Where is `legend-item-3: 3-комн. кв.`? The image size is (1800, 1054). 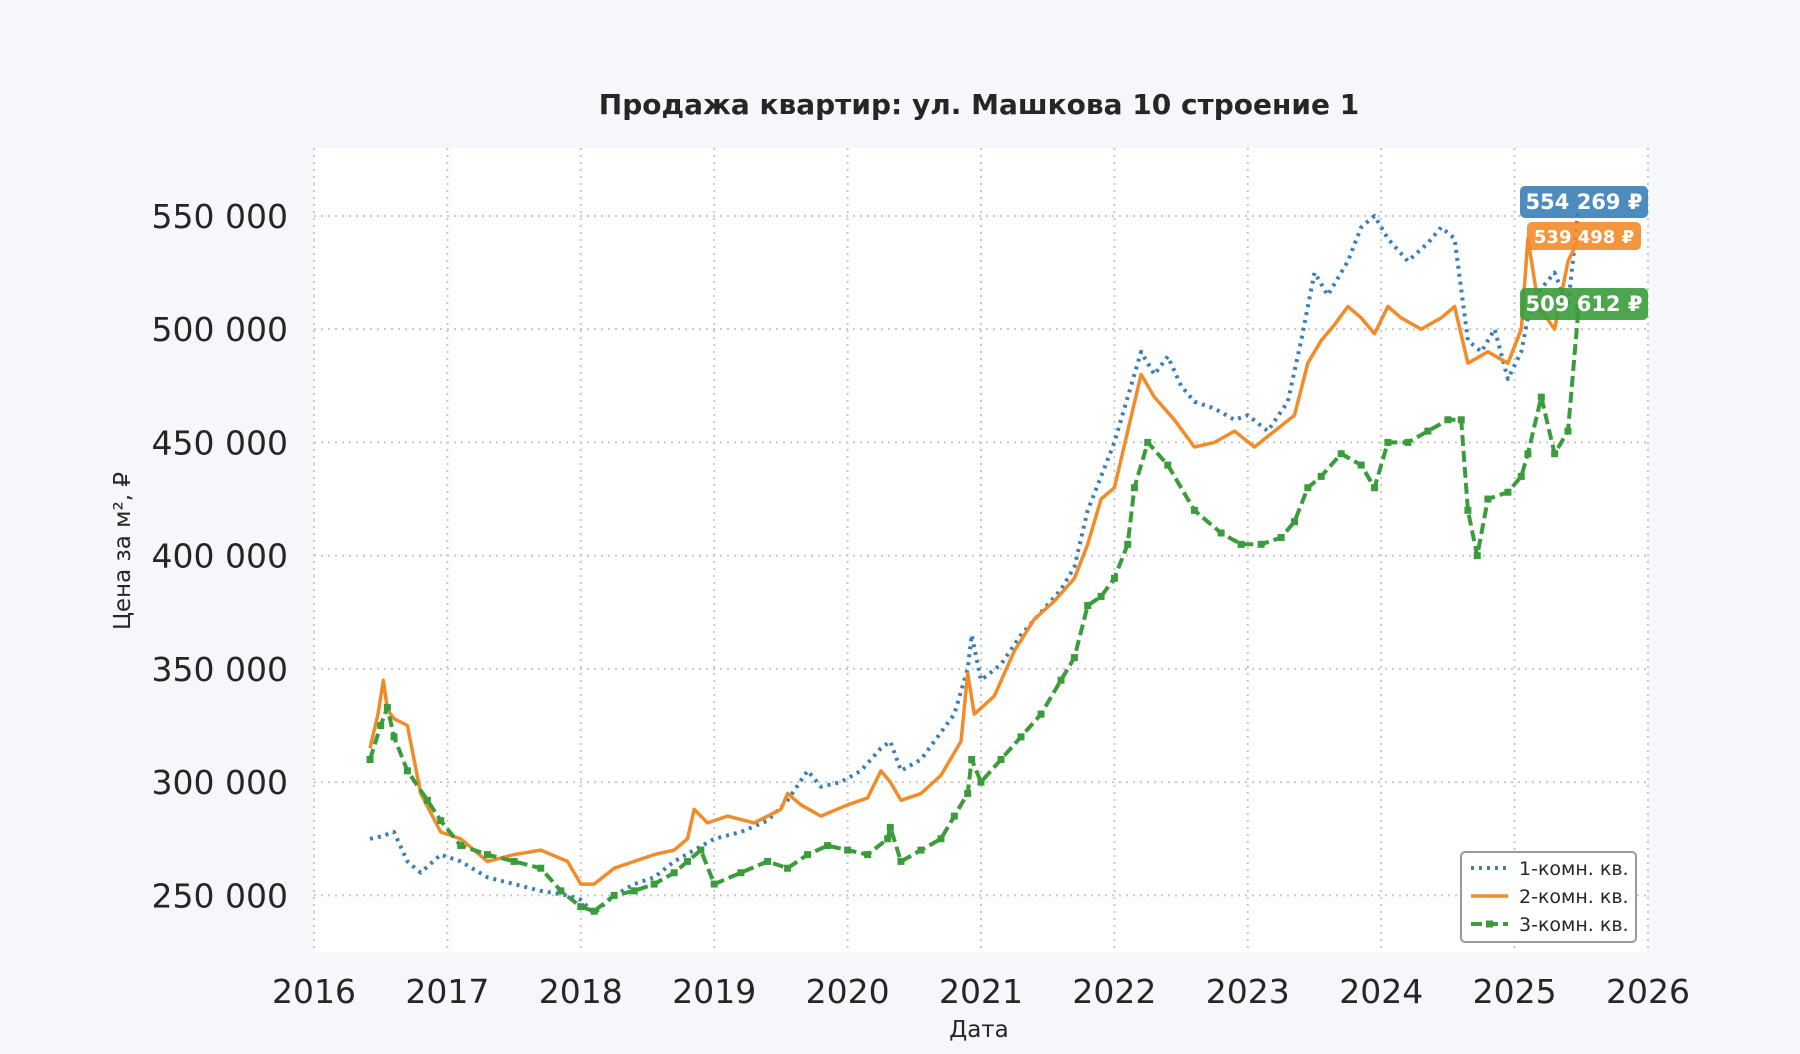
legend-item-3: 3-комн. кв. is located at coordinates (1550, 925).